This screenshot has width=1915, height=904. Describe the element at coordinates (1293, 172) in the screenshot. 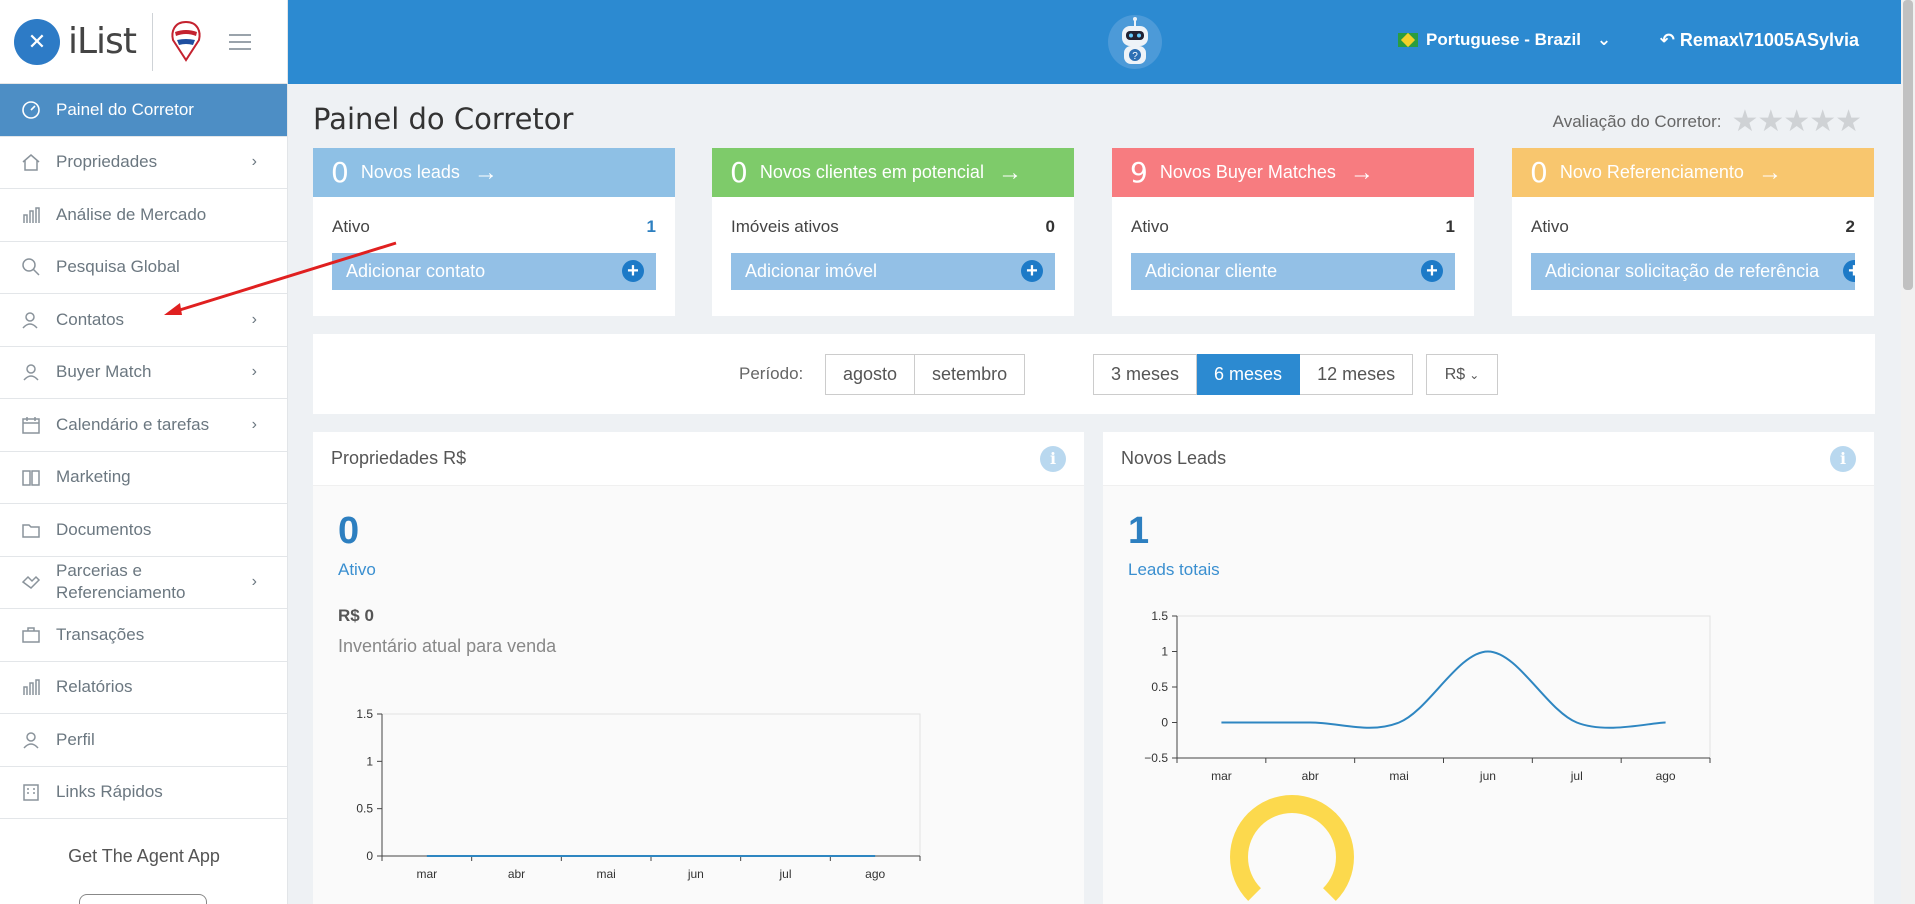

I see `stat-card-header: 9 Novos Buyer Matches →` at that location.